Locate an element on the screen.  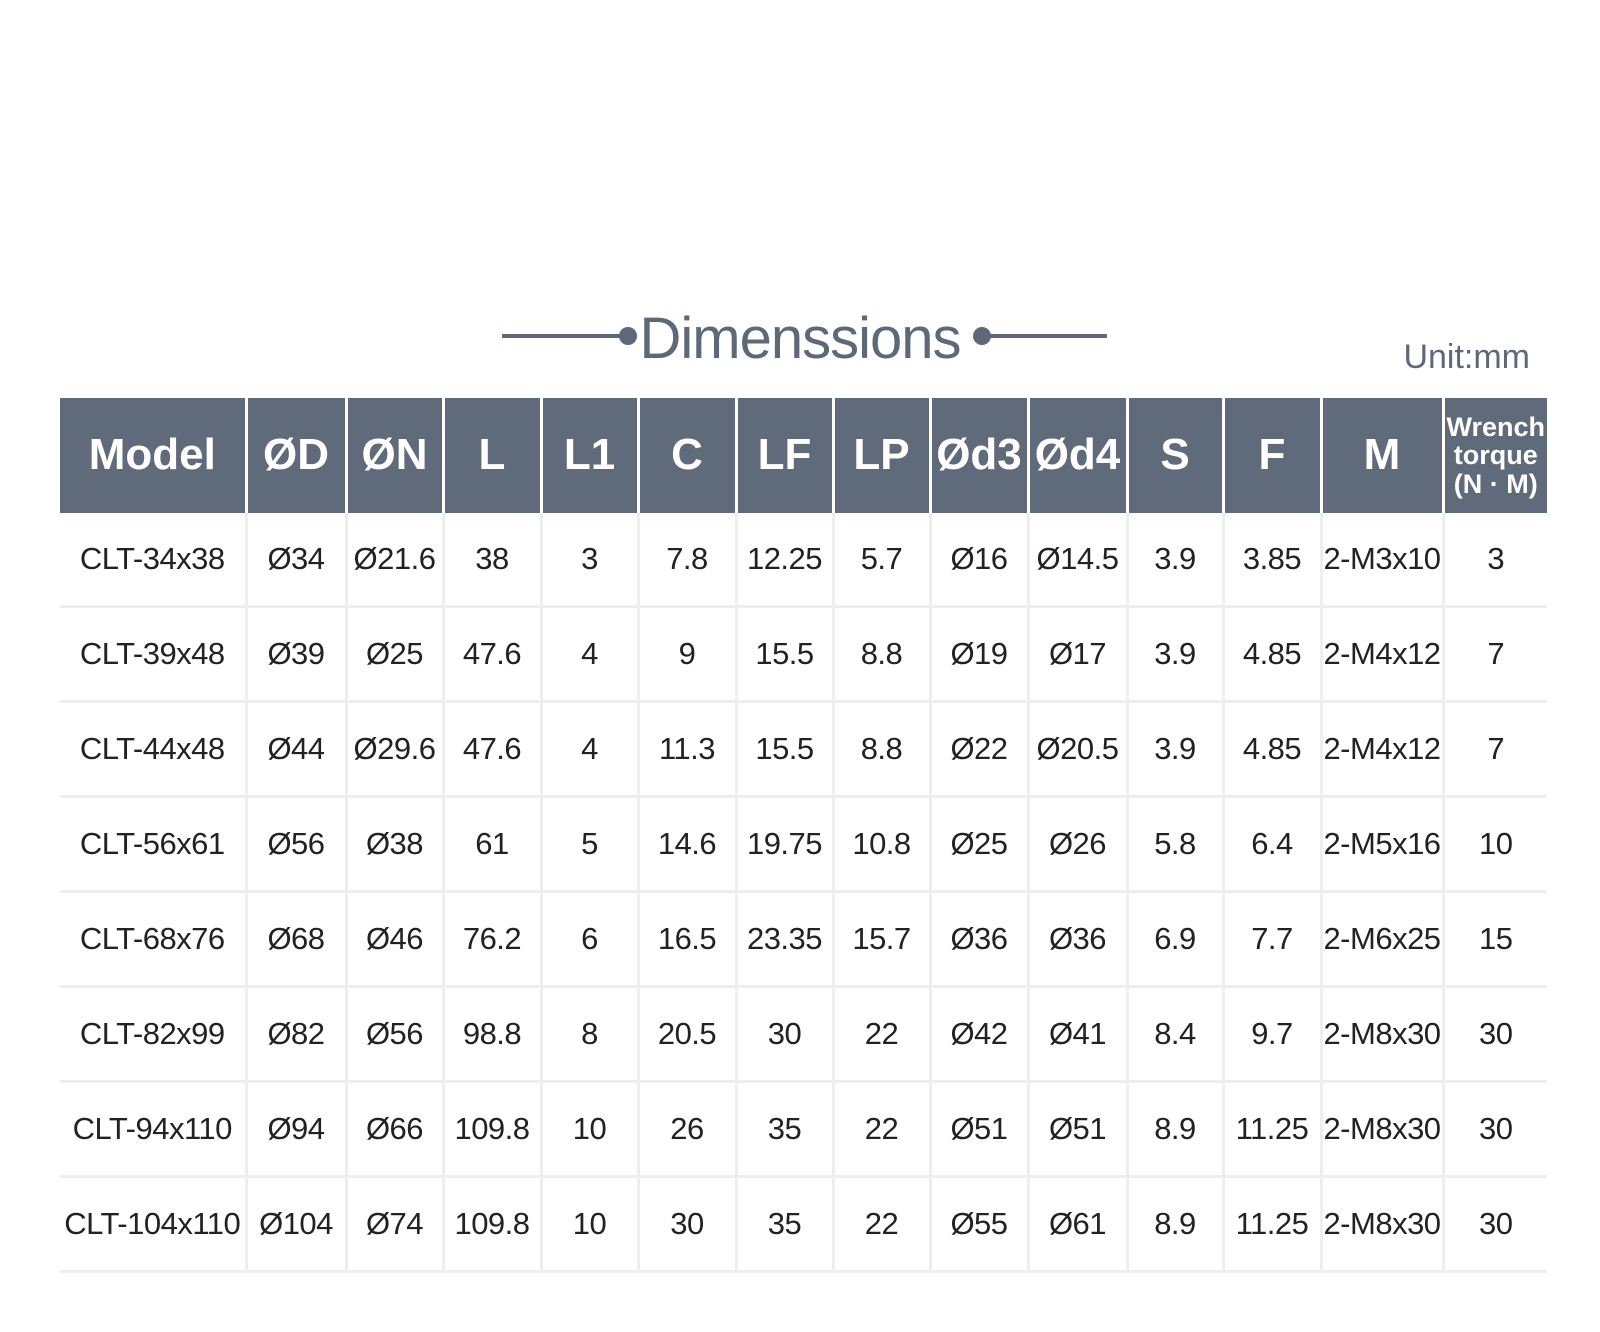
title-decoration is located at coordinates (804, 336).